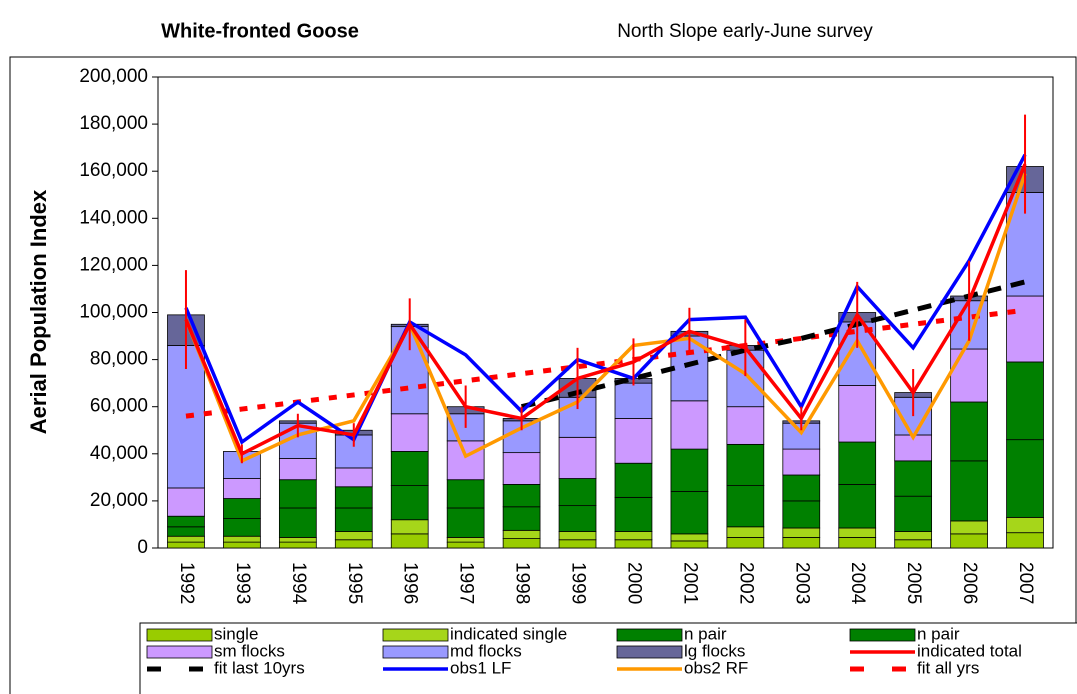 This screenshot has width=1077, height=694. What do you see at coordinates (480, 667) in the screenshot?
I see `legend-label: obs1 LF` at bounding box center [480, 667].